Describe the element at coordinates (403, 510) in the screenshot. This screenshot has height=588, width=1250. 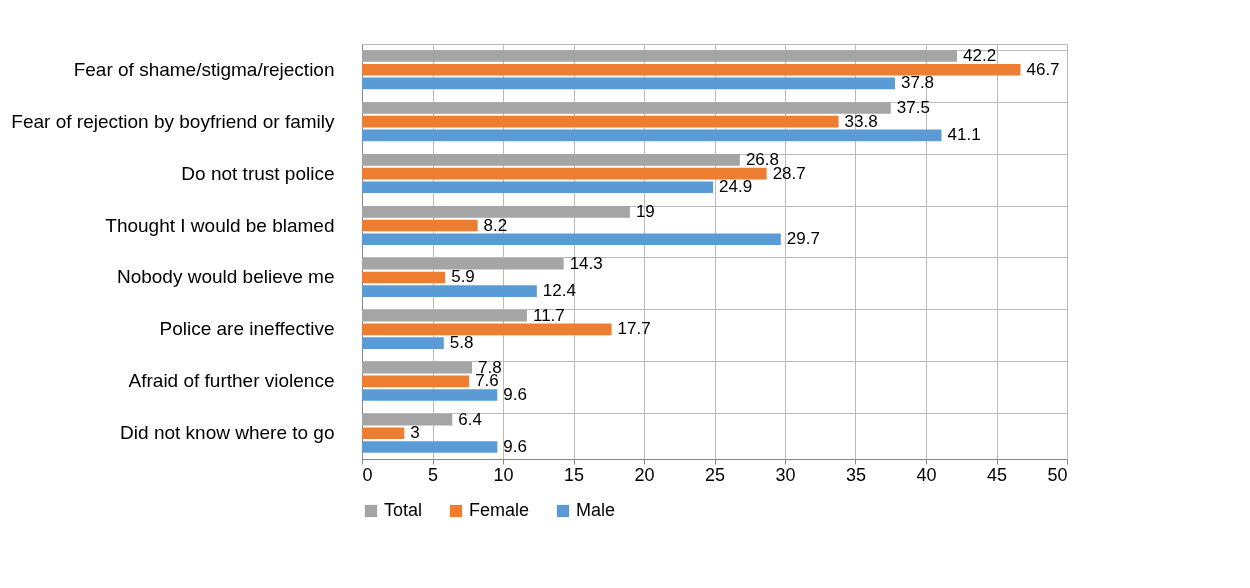
I see `legend-label: Total` at that location.